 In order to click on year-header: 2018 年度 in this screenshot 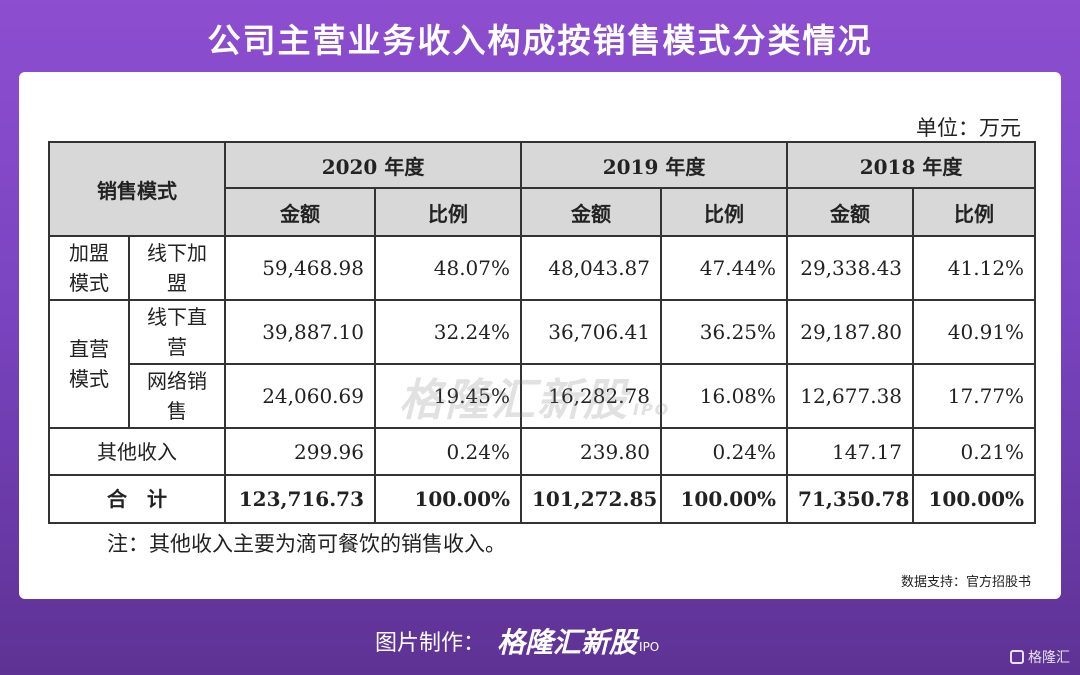, I will do `click(911, 165)`.